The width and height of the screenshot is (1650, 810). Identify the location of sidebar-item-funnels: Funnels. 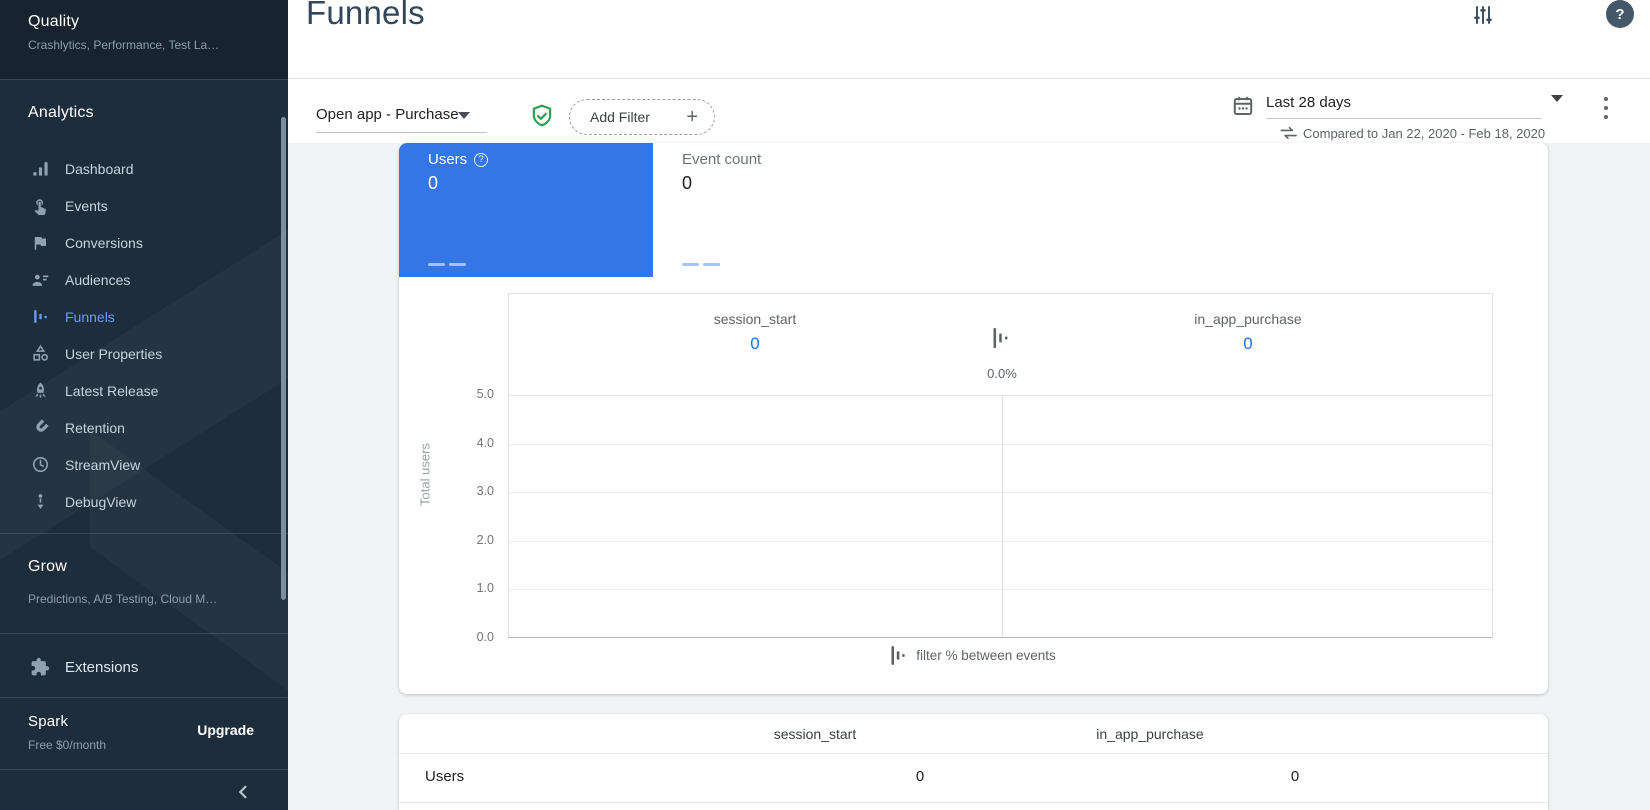
(144, 316).